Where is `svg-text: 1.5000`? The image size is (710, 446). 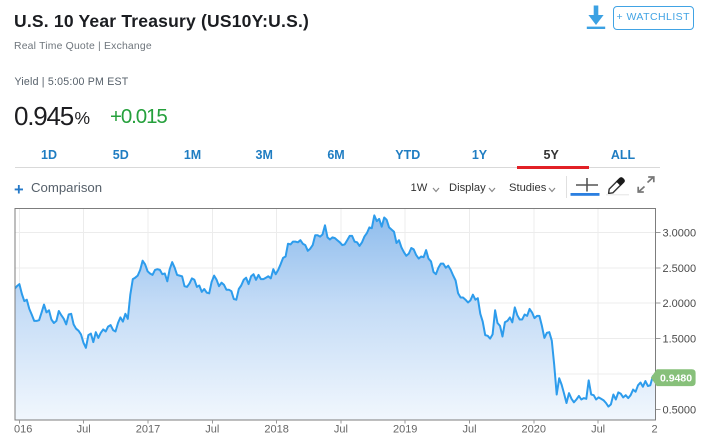
svg-text: 1.5000 is located at coordinates (680, 340).